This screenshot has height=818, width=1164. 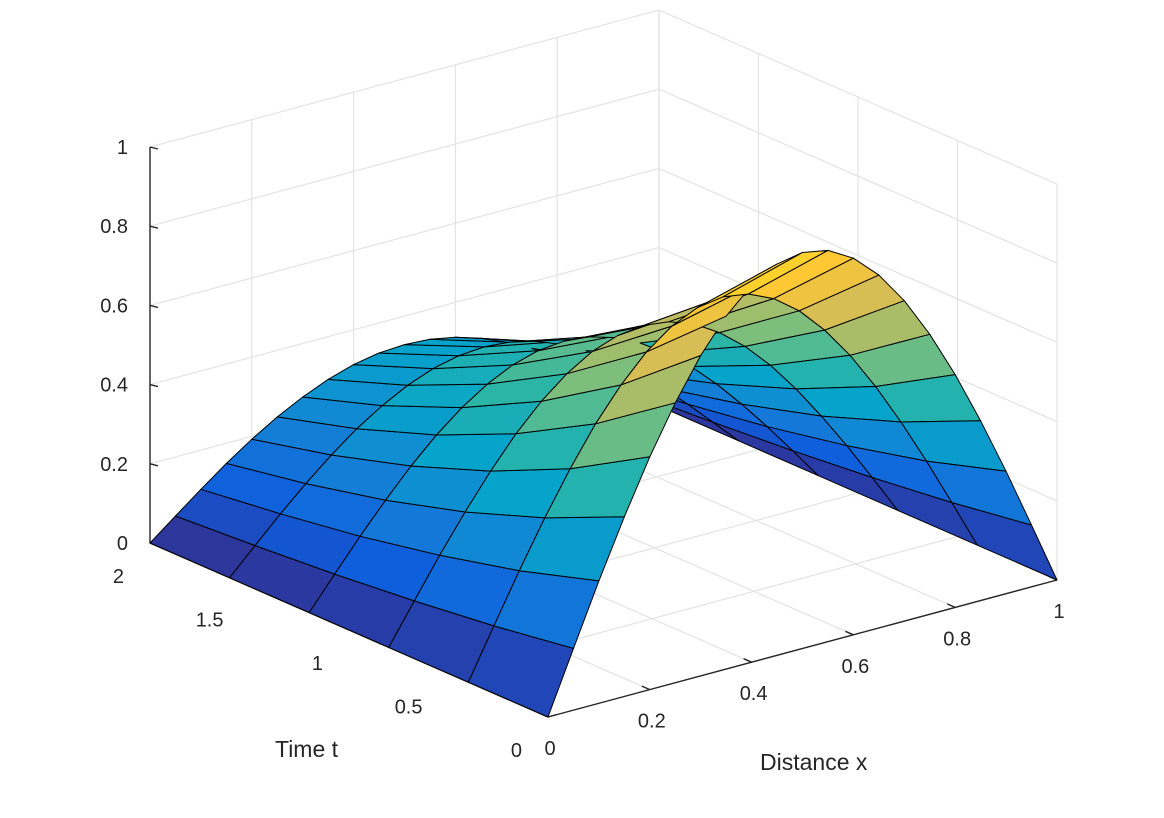 I want to click on x-tick-label: 0.8, so click(x=957, y=639).